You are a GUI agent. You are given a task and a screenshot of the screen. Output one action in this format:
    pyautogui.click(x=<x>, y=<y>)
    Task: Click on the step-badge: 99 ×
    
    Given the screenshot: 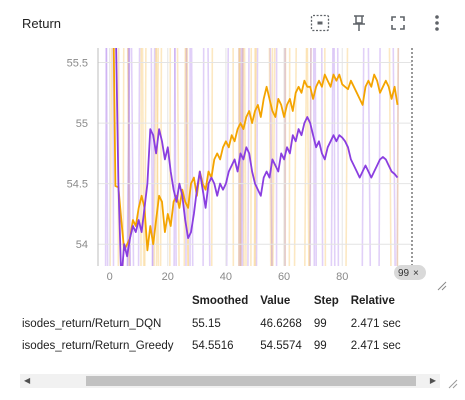 What is the action you would take?
    pyautogui.click(x=410, y=272)
    